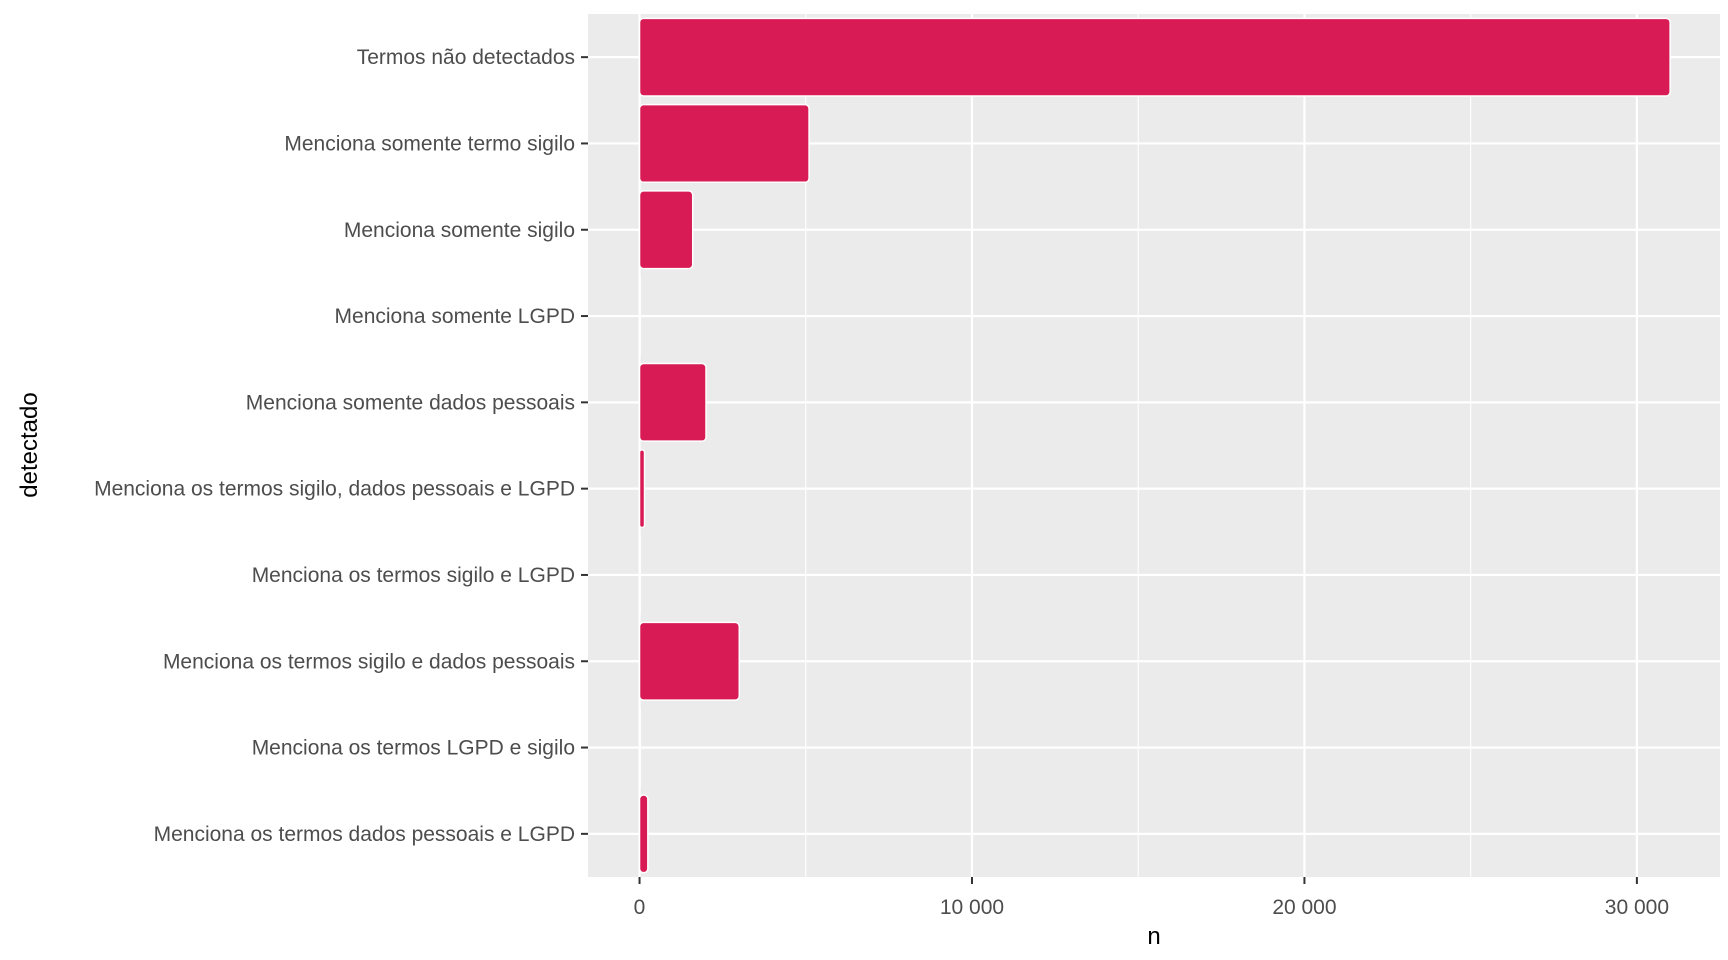  What do you see at coordinates (459, 230) in the screenshot?
I see `y-tick-label: Menciona somente sigilo` at bounding box center [459, 230].